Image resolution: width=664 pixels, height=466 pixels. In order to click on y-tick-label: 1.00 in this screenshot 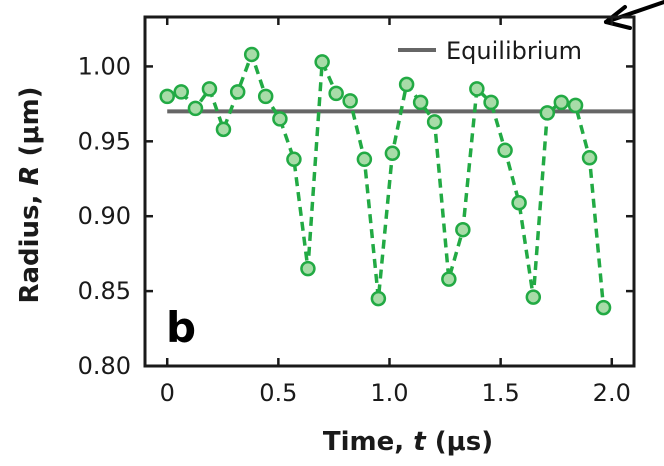, I will do `click(104, 66)`.